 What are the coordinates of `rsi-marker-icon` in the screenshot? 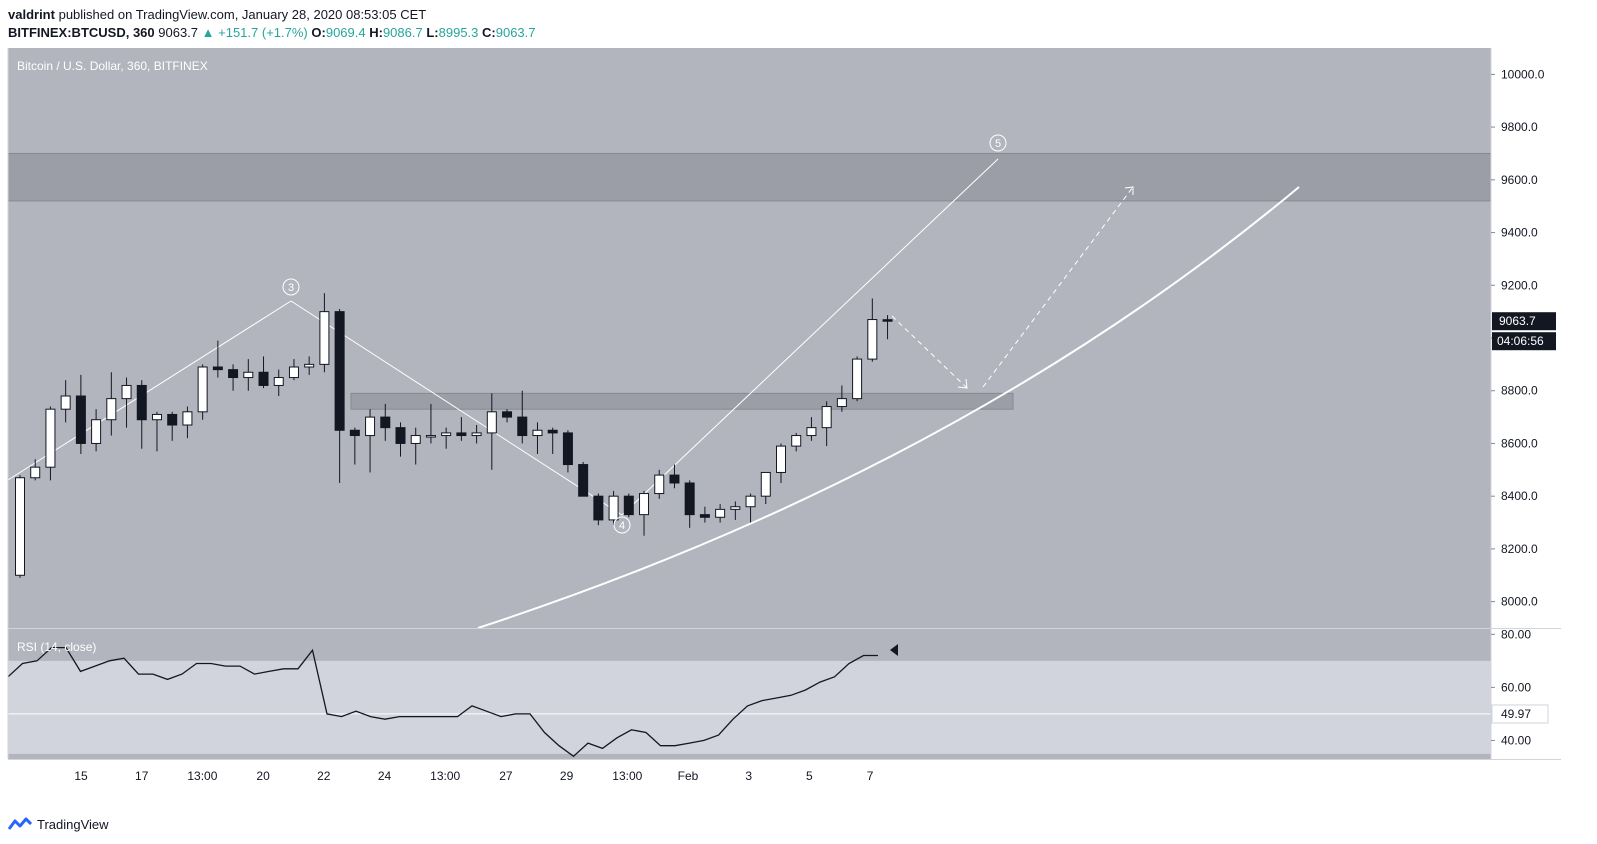 It's located at (894, 650).